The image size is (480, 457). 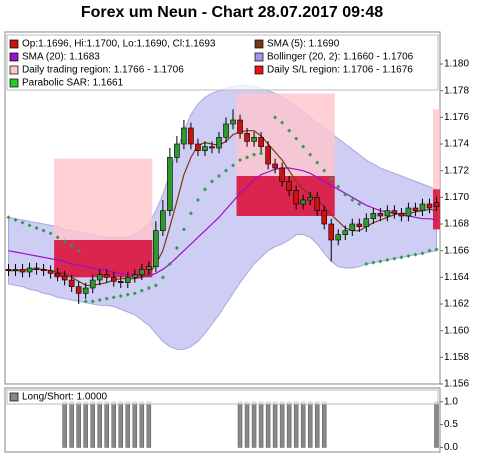 What do you see at coordinates (232, 12) in the screenshot?
I see `chart-title: Forex um Neun - Chart 28.07.2017 09:48` at bounding box center [232, 12].